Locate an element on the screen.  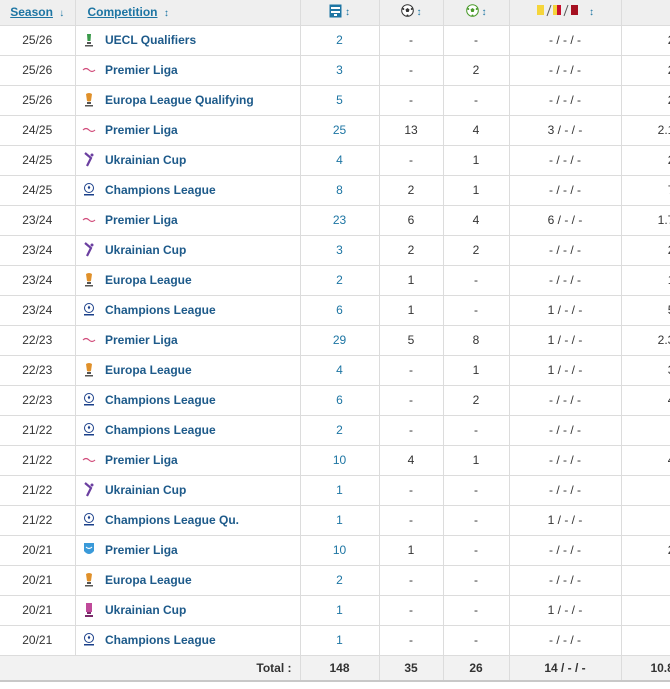
appearances-header: ↕ is located at coordinates (340, 13).